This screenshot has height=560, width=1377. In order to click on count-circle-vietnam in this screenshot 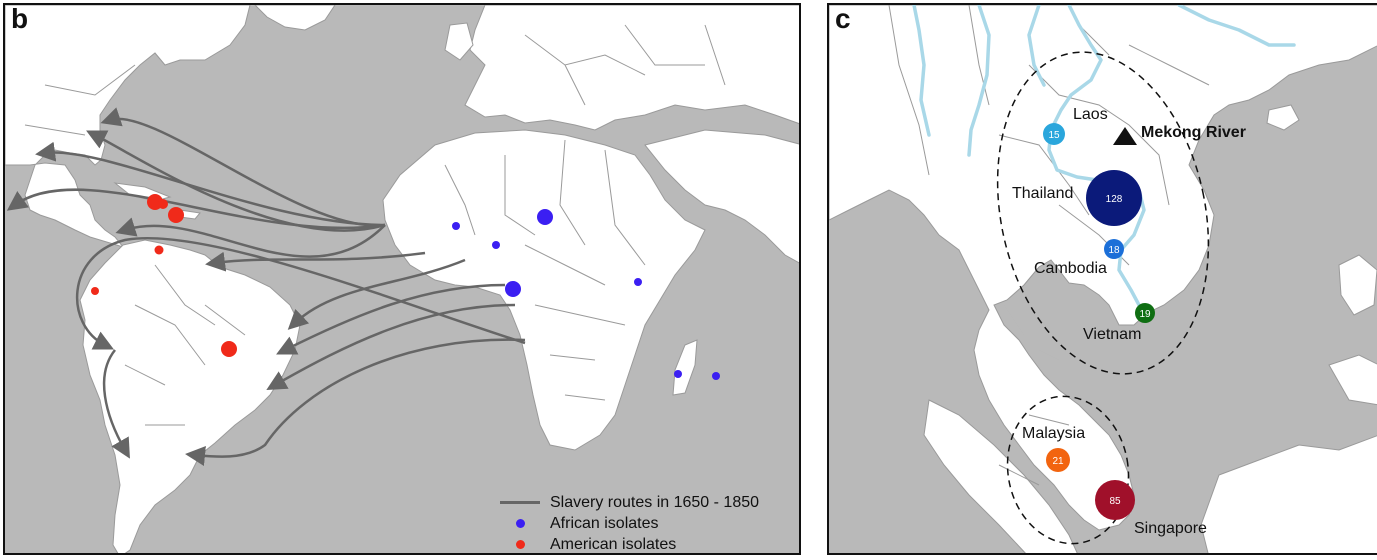, I will do `click(1145, 313)`.